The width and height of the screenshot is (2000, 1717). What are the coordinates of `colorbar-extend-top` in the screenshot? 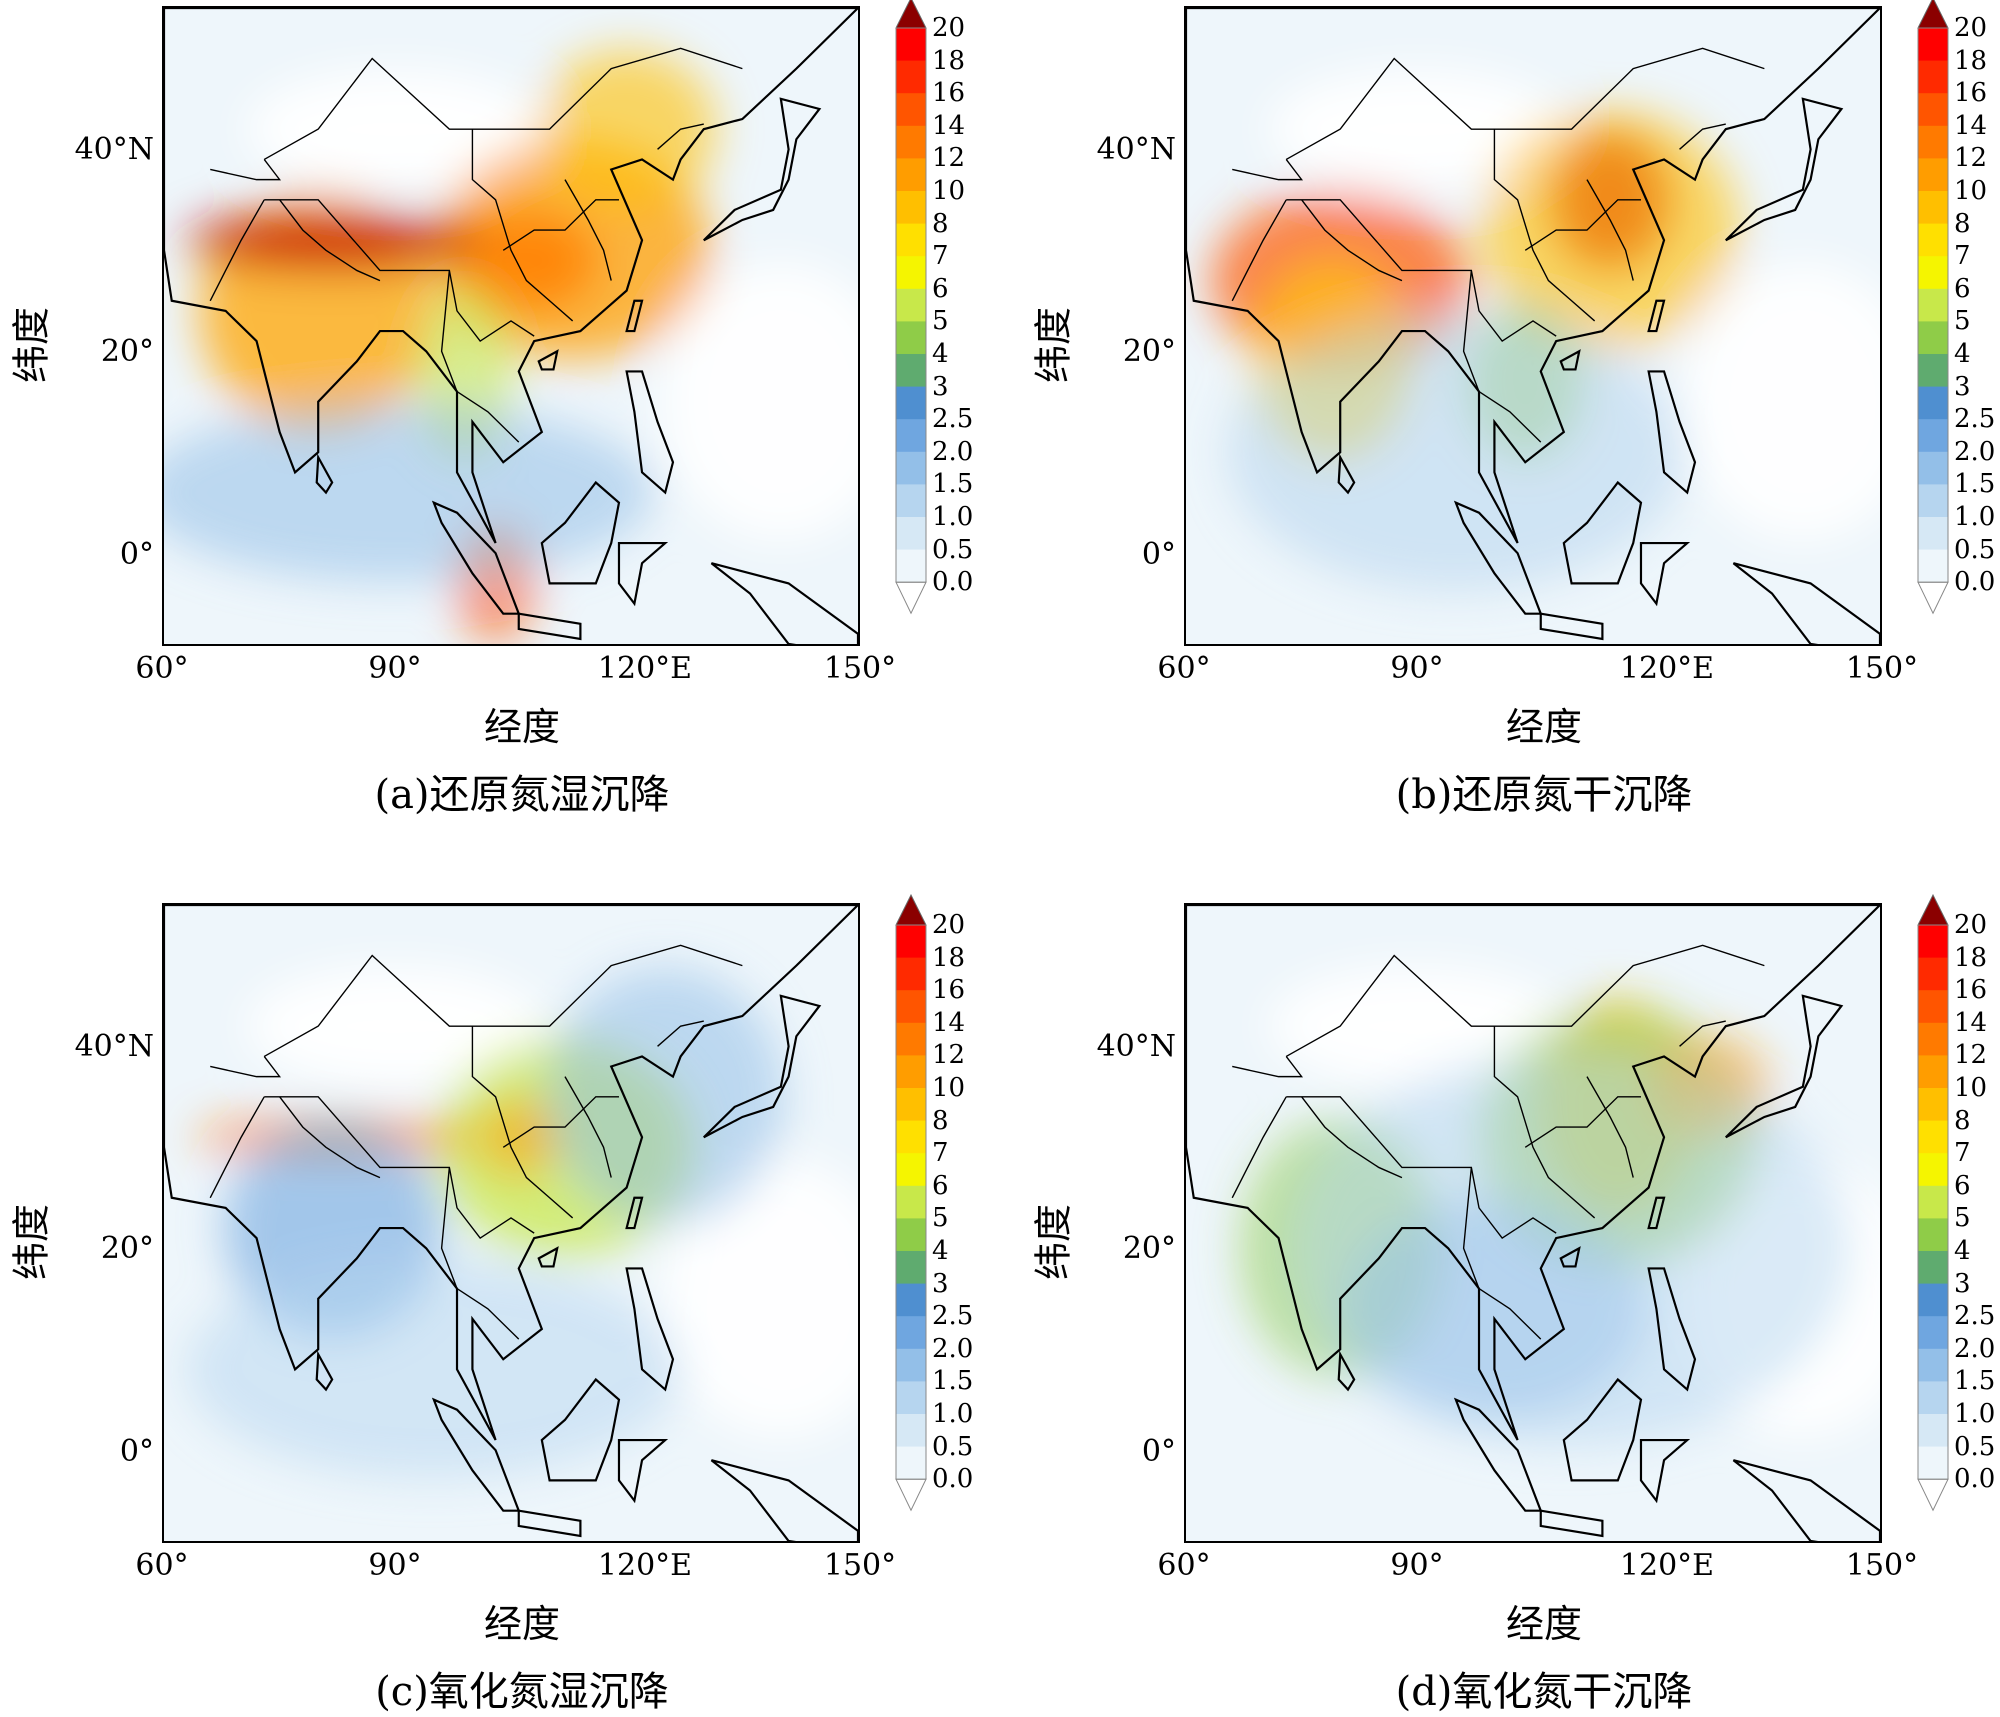 It's located at (1933, 14).